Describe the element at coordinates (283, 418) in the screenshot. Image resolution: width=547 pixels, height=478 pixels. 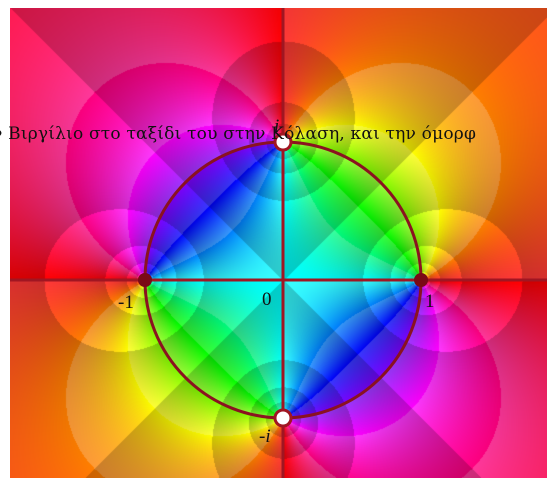
I see `pole-marker-minus-i` at that location.